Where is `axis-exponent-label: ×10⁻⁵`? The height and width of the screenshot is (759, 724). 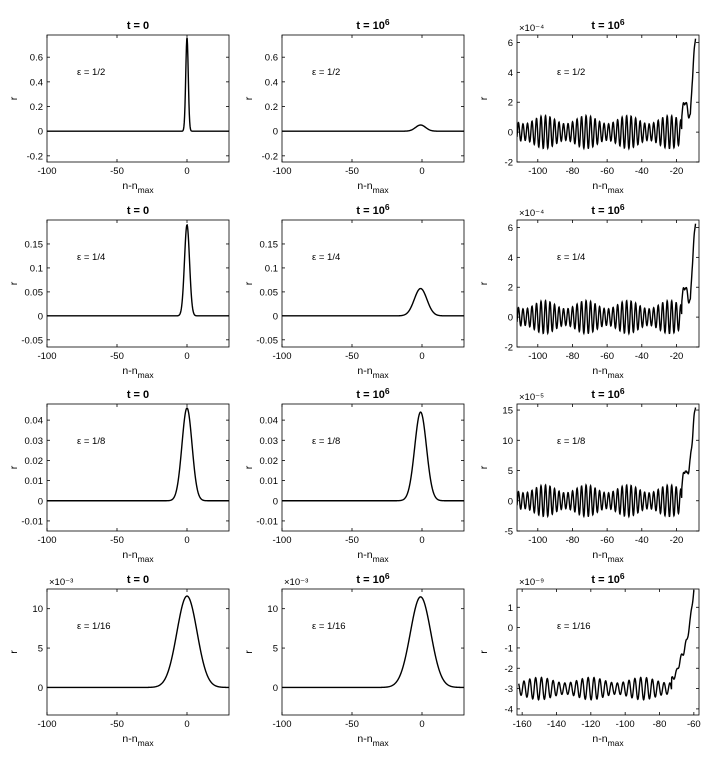
axis-exponent-label: ×10⁻⁵ is located at coordinates (531, 397).